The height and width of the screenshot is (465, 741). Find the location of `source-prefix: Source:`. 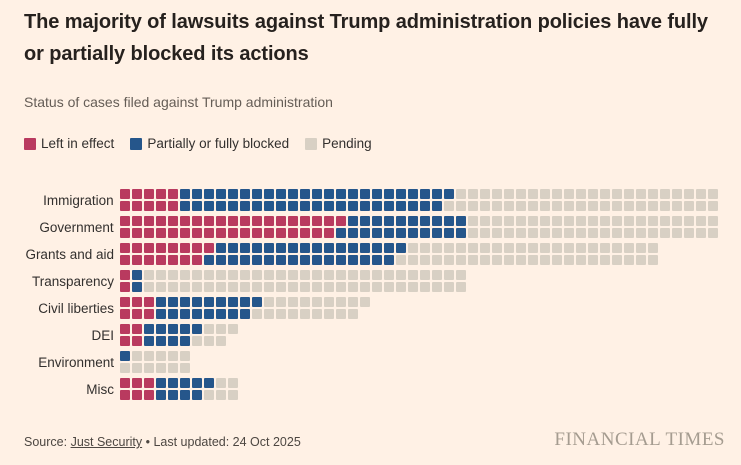

source-prefix: Source: is located at coordinates (47, 442).